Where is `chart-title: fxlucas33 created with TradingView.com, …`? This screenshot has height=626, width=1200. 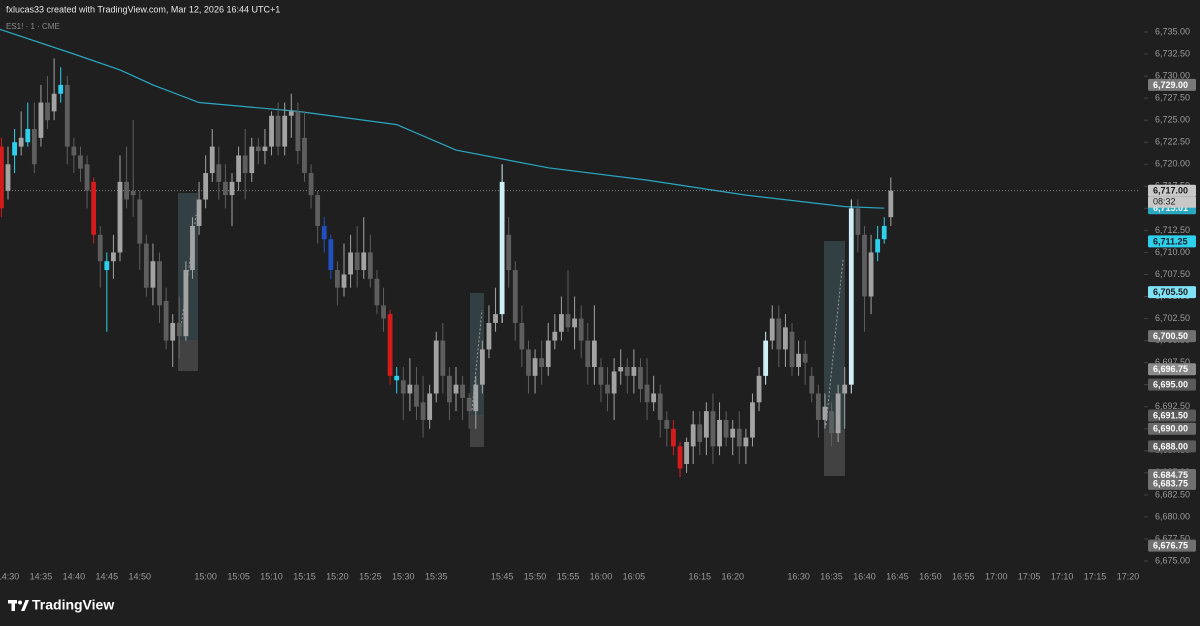
chart-title: fxlucas33 created with TradingView.com, … is located at coordinates (143, 9).